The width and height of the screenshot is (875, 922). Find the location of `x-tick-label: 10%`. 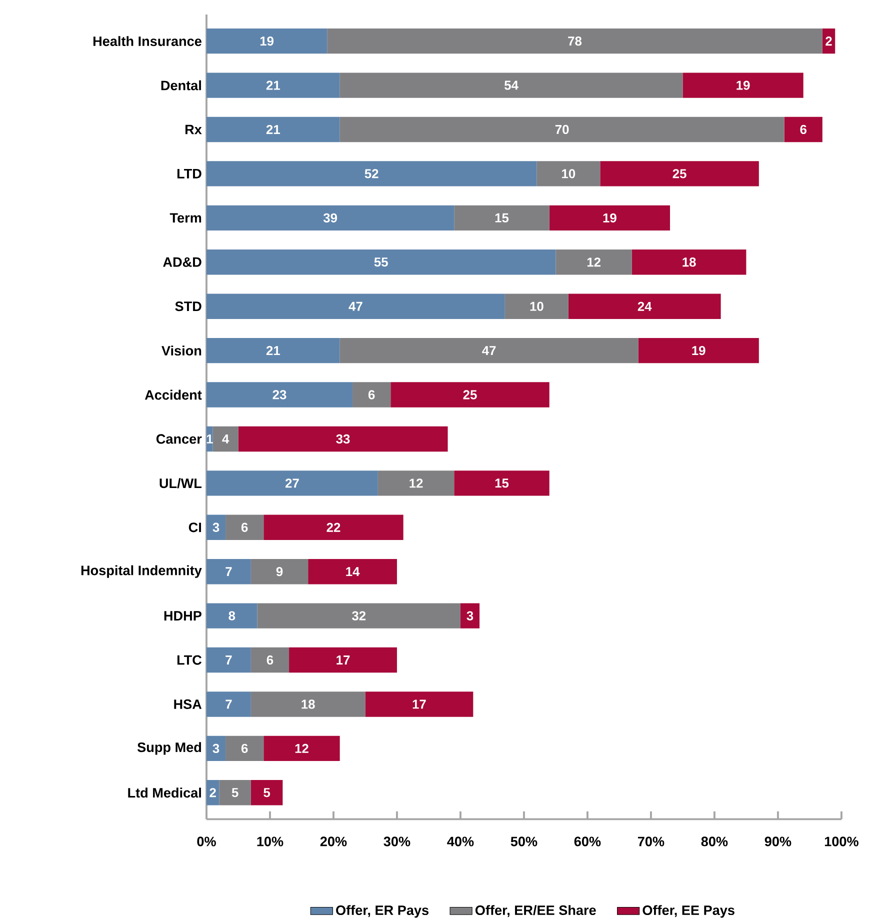

x-tick-label: 10% is located at coordinates (270, 841).